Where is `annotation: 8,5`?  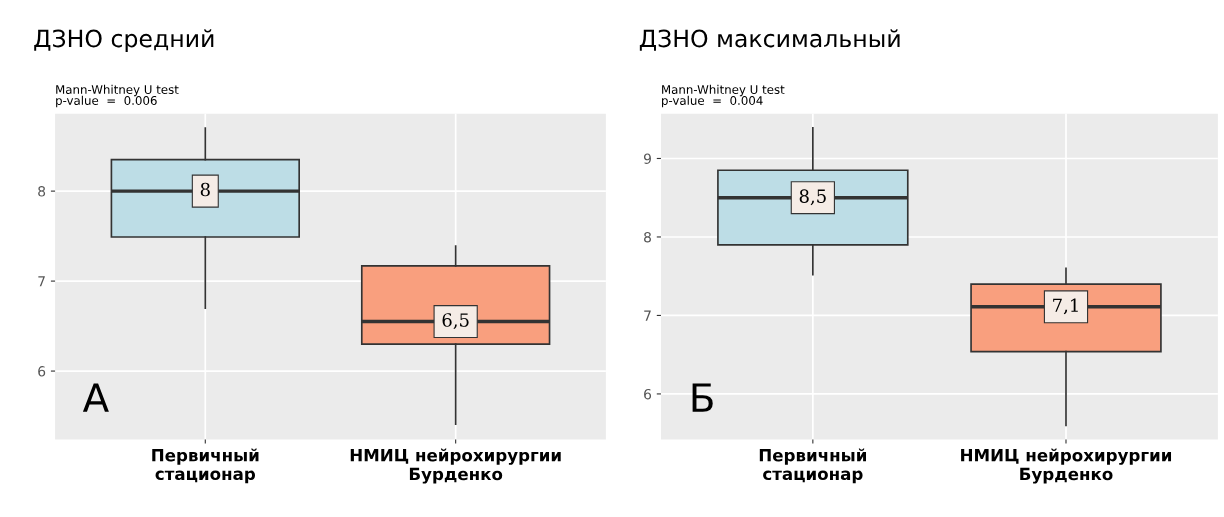
annotation: 8,5 is located at coordinates (812, 197).